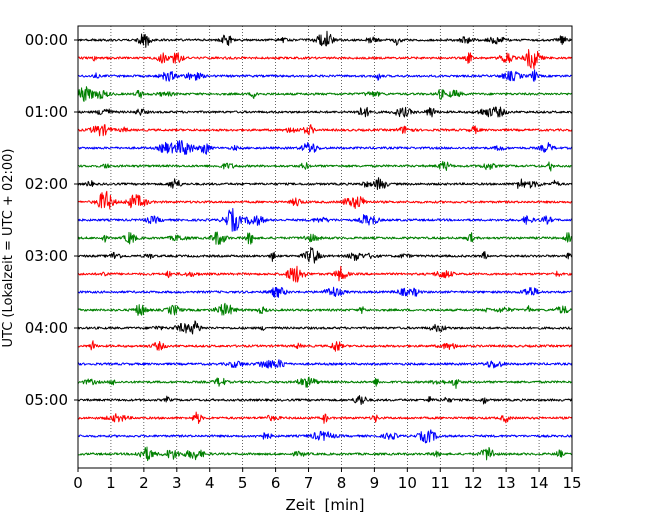 This screenshot has width=650, height=520. What do you see at coordinates (78, 483) in the screenshot?
I see `x-tick-label: 0` at bounding box center [78, 483].